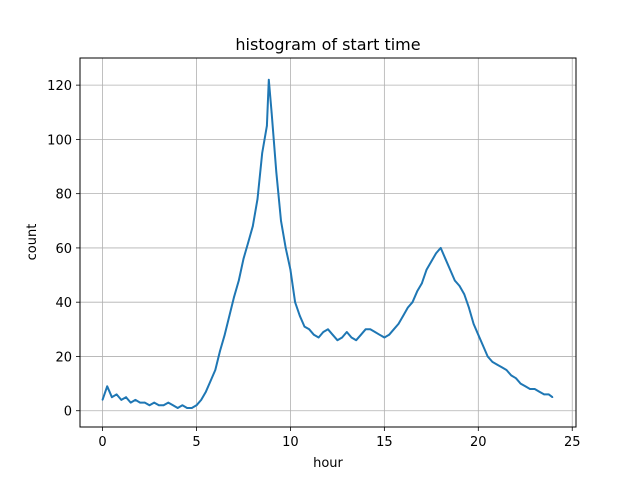  What do you see at coordinates (384, 442) in the screenshot?
I see `x-tick-label: 15` at bounding box center [384, 442].